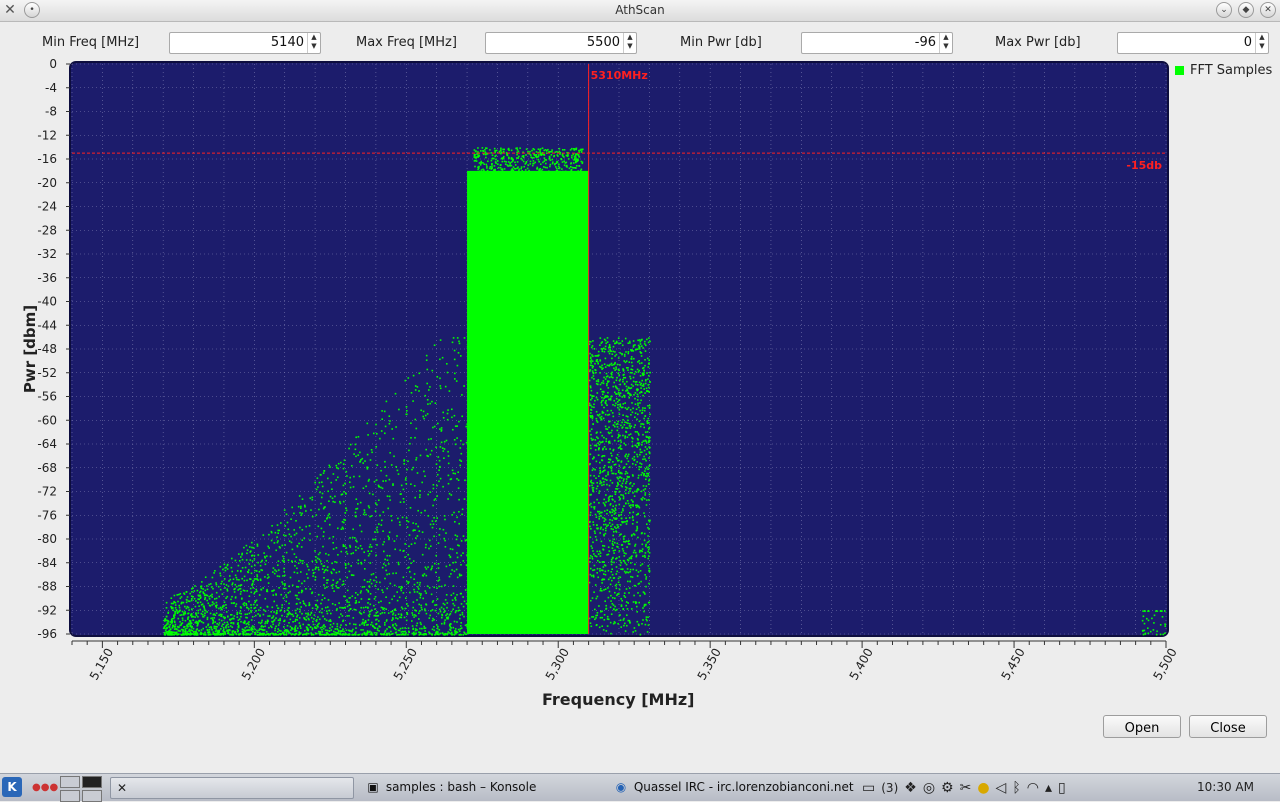  What do you see at coordinates (51, 112) in the screenshot?
I see `y-tick-label: -8` at bounding box center [51, 112].